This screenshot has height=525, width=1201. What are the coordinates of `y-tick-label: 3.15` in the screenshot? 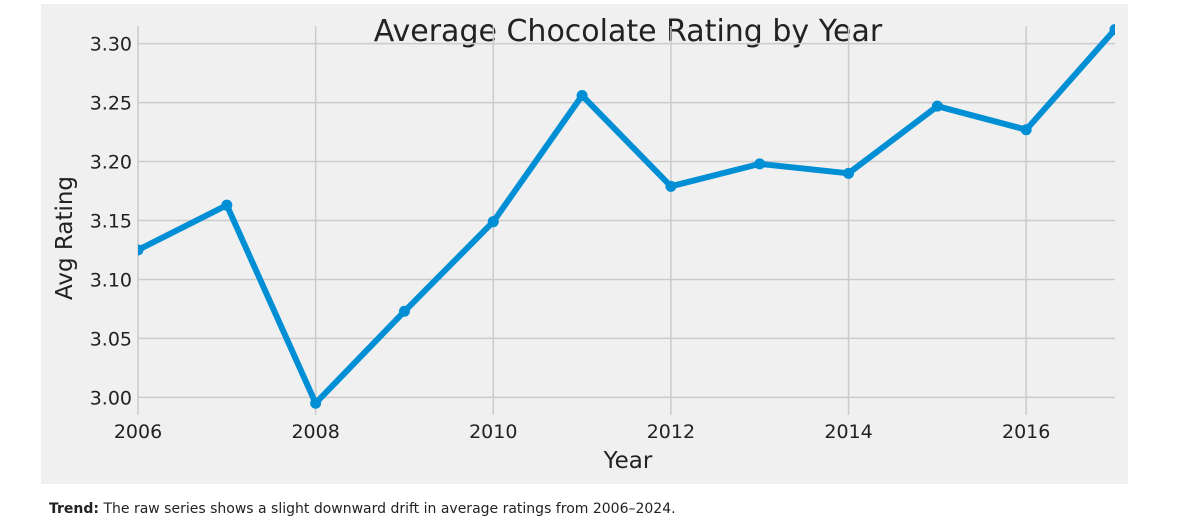 It's located at (111, 222).